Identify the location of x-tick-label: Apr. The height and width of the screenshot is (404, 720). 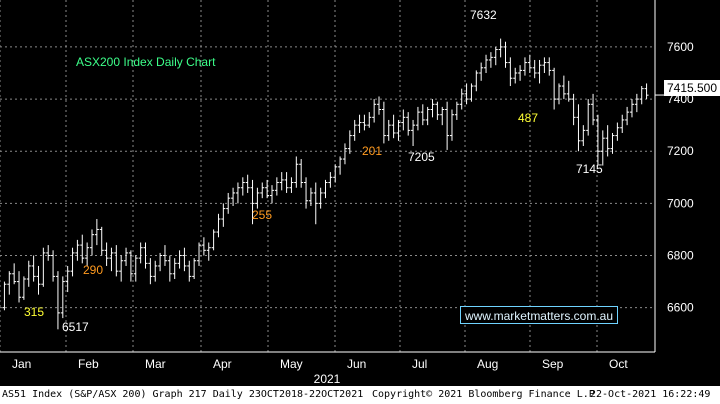
(222, 364).